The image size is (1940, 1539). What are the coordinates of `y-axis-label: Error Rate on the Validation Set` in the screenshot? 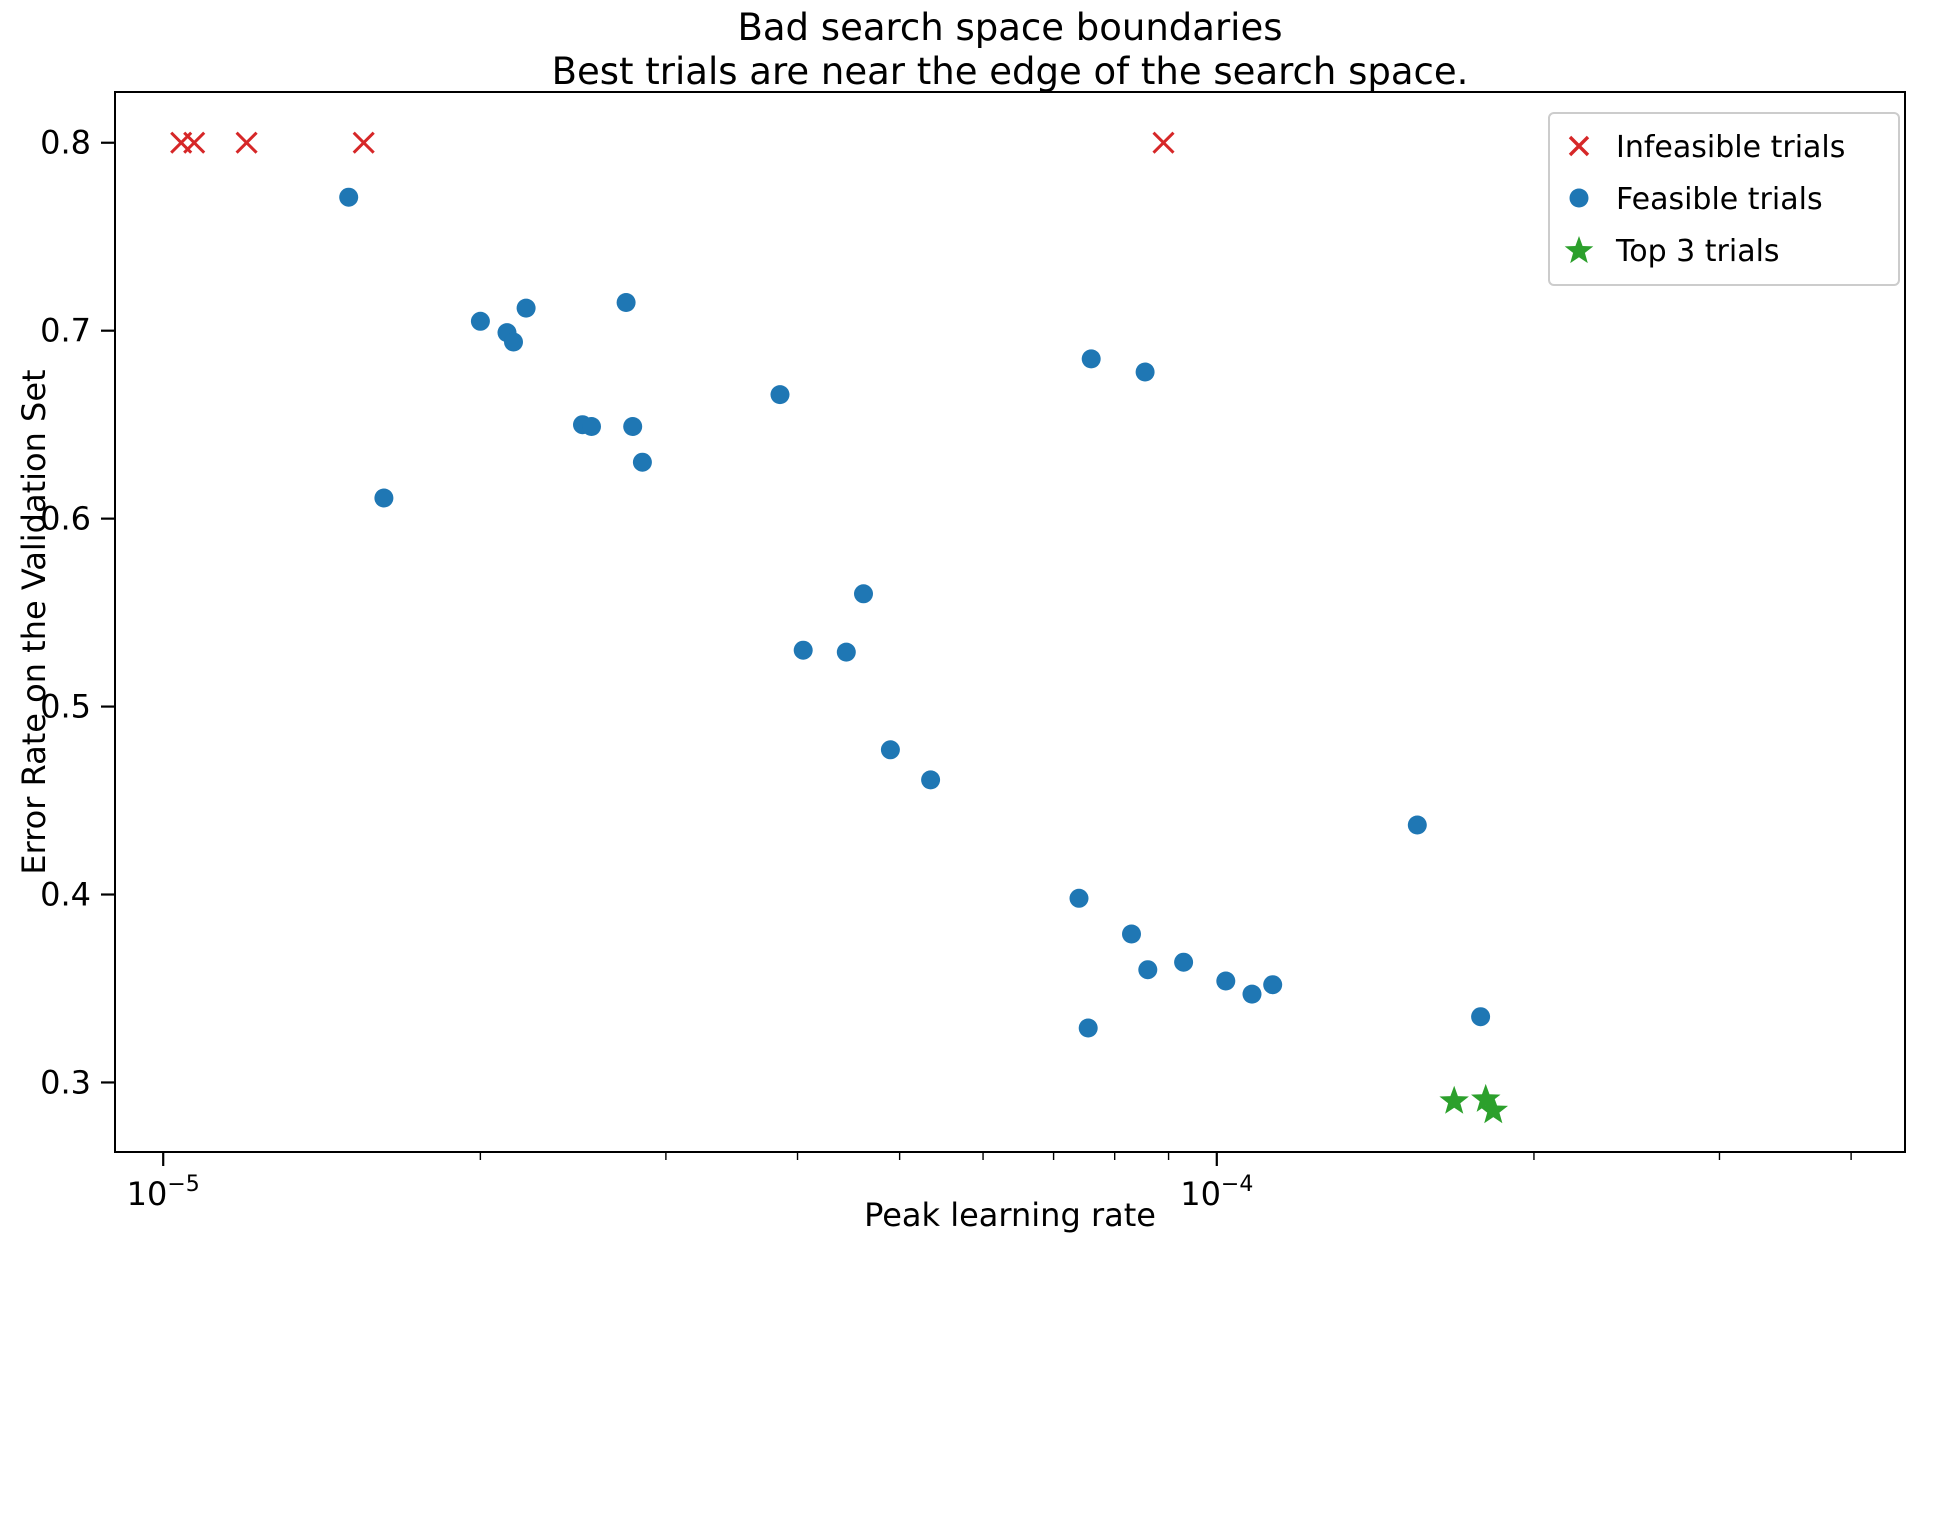 It's located at (34, 622).